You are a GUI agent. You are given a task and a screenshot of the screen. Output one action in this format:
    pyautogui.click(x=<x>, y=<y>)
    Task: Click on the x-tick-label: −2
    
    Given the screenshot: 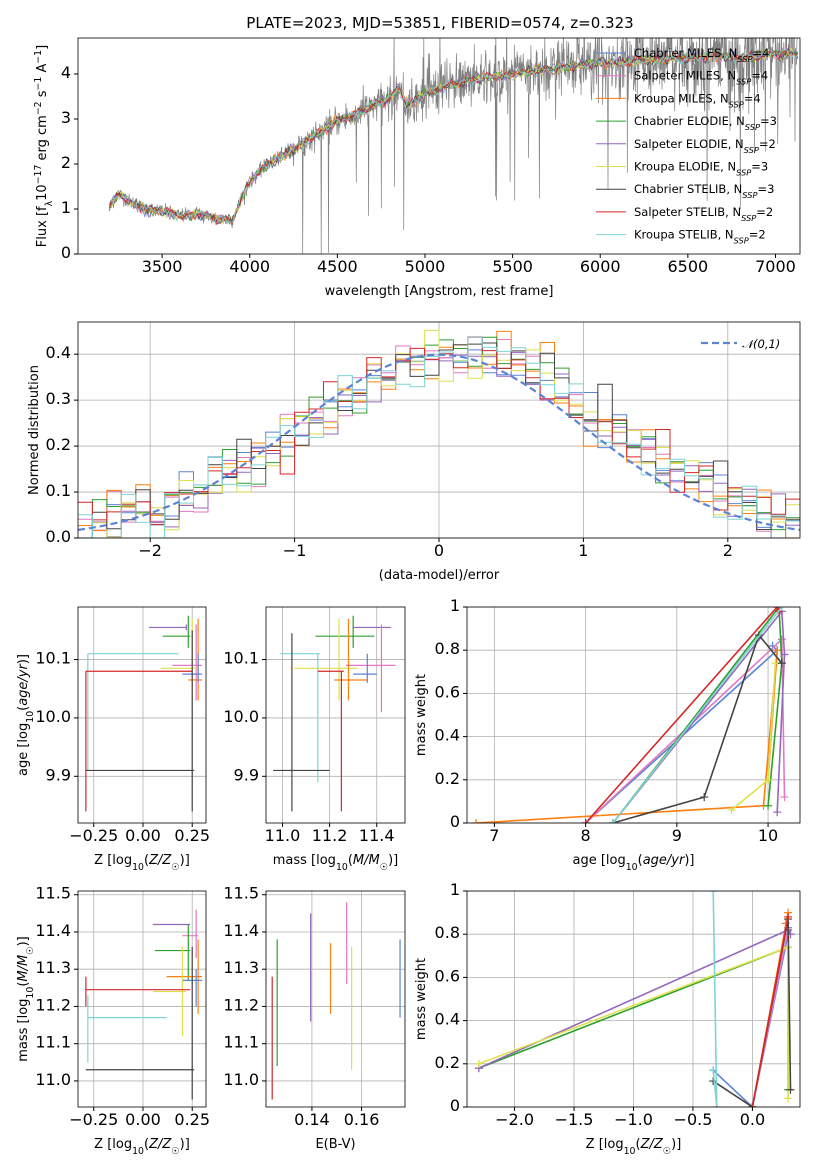 What is the action you would take?
    pyautogui.click(x=150, y=550)
    